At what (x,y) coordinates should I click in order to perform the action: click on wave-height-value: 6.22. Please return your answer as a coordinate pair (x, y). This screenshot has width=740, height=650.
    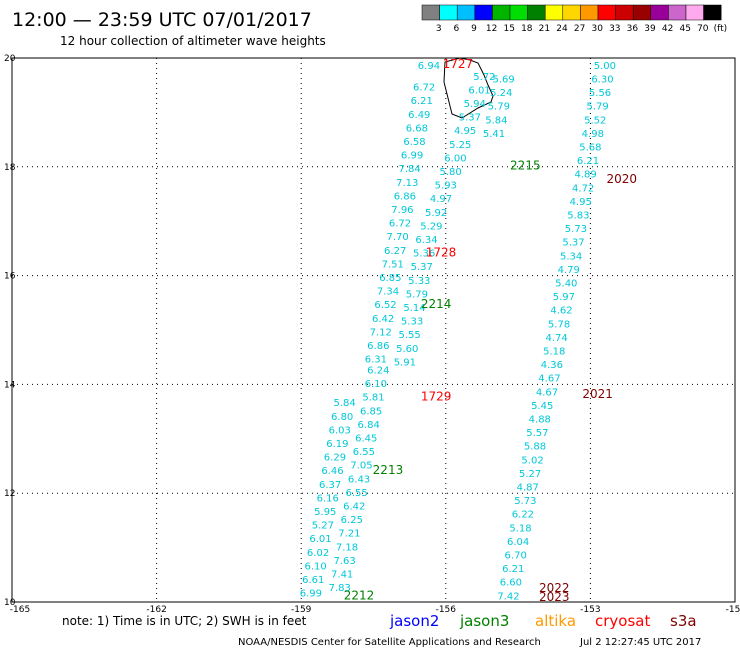
    Looking at the image, I should click on (523, 515).